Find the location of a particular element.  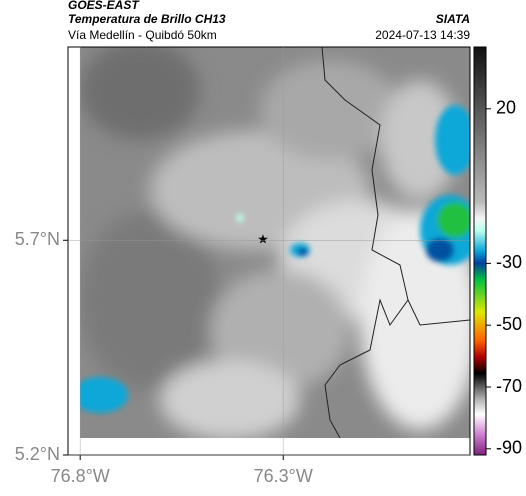

datetime: 2024-07-13 14:39 is located at coordinates (422, 35).